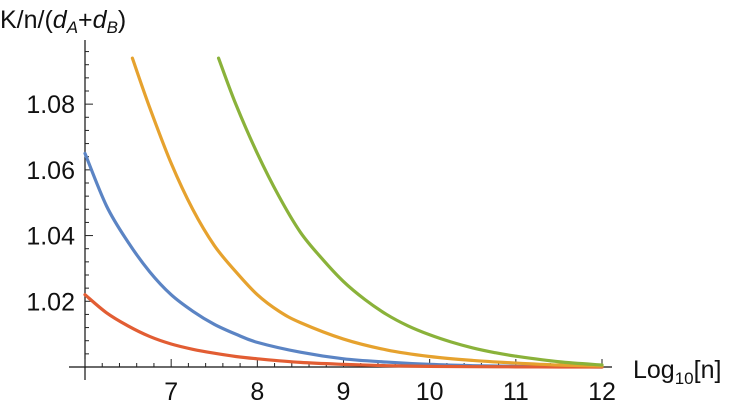  I want to click on x-axis: 7 8 9 10 11 12, so click(342, 382).